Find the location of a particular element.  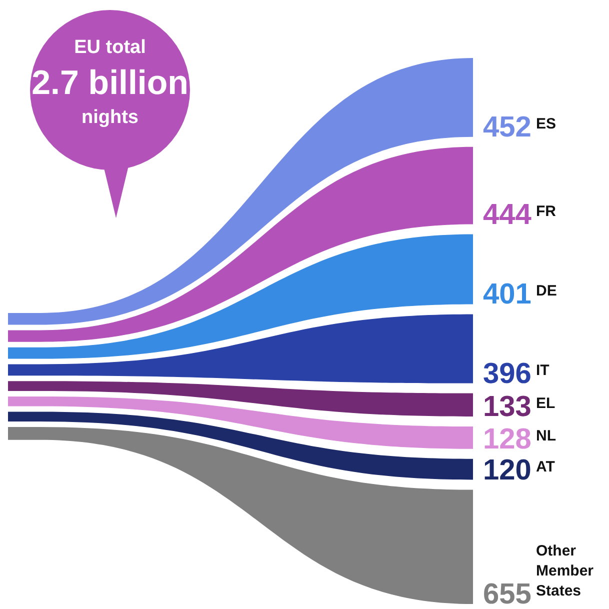

data-label: 444 is located at coordinates (507, 214).